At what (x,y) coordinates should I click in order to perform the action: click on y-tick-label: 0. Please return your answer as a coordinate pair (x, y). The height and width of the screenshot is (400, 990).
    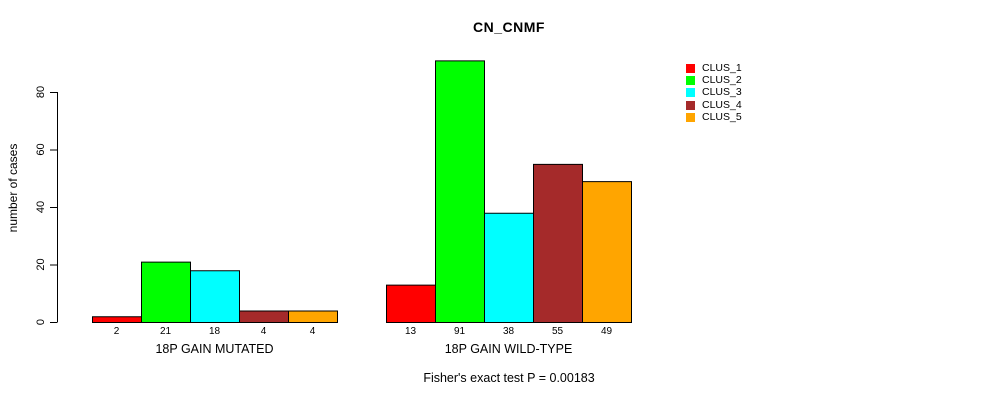
    Looking at the image, I should click on (41, 322).